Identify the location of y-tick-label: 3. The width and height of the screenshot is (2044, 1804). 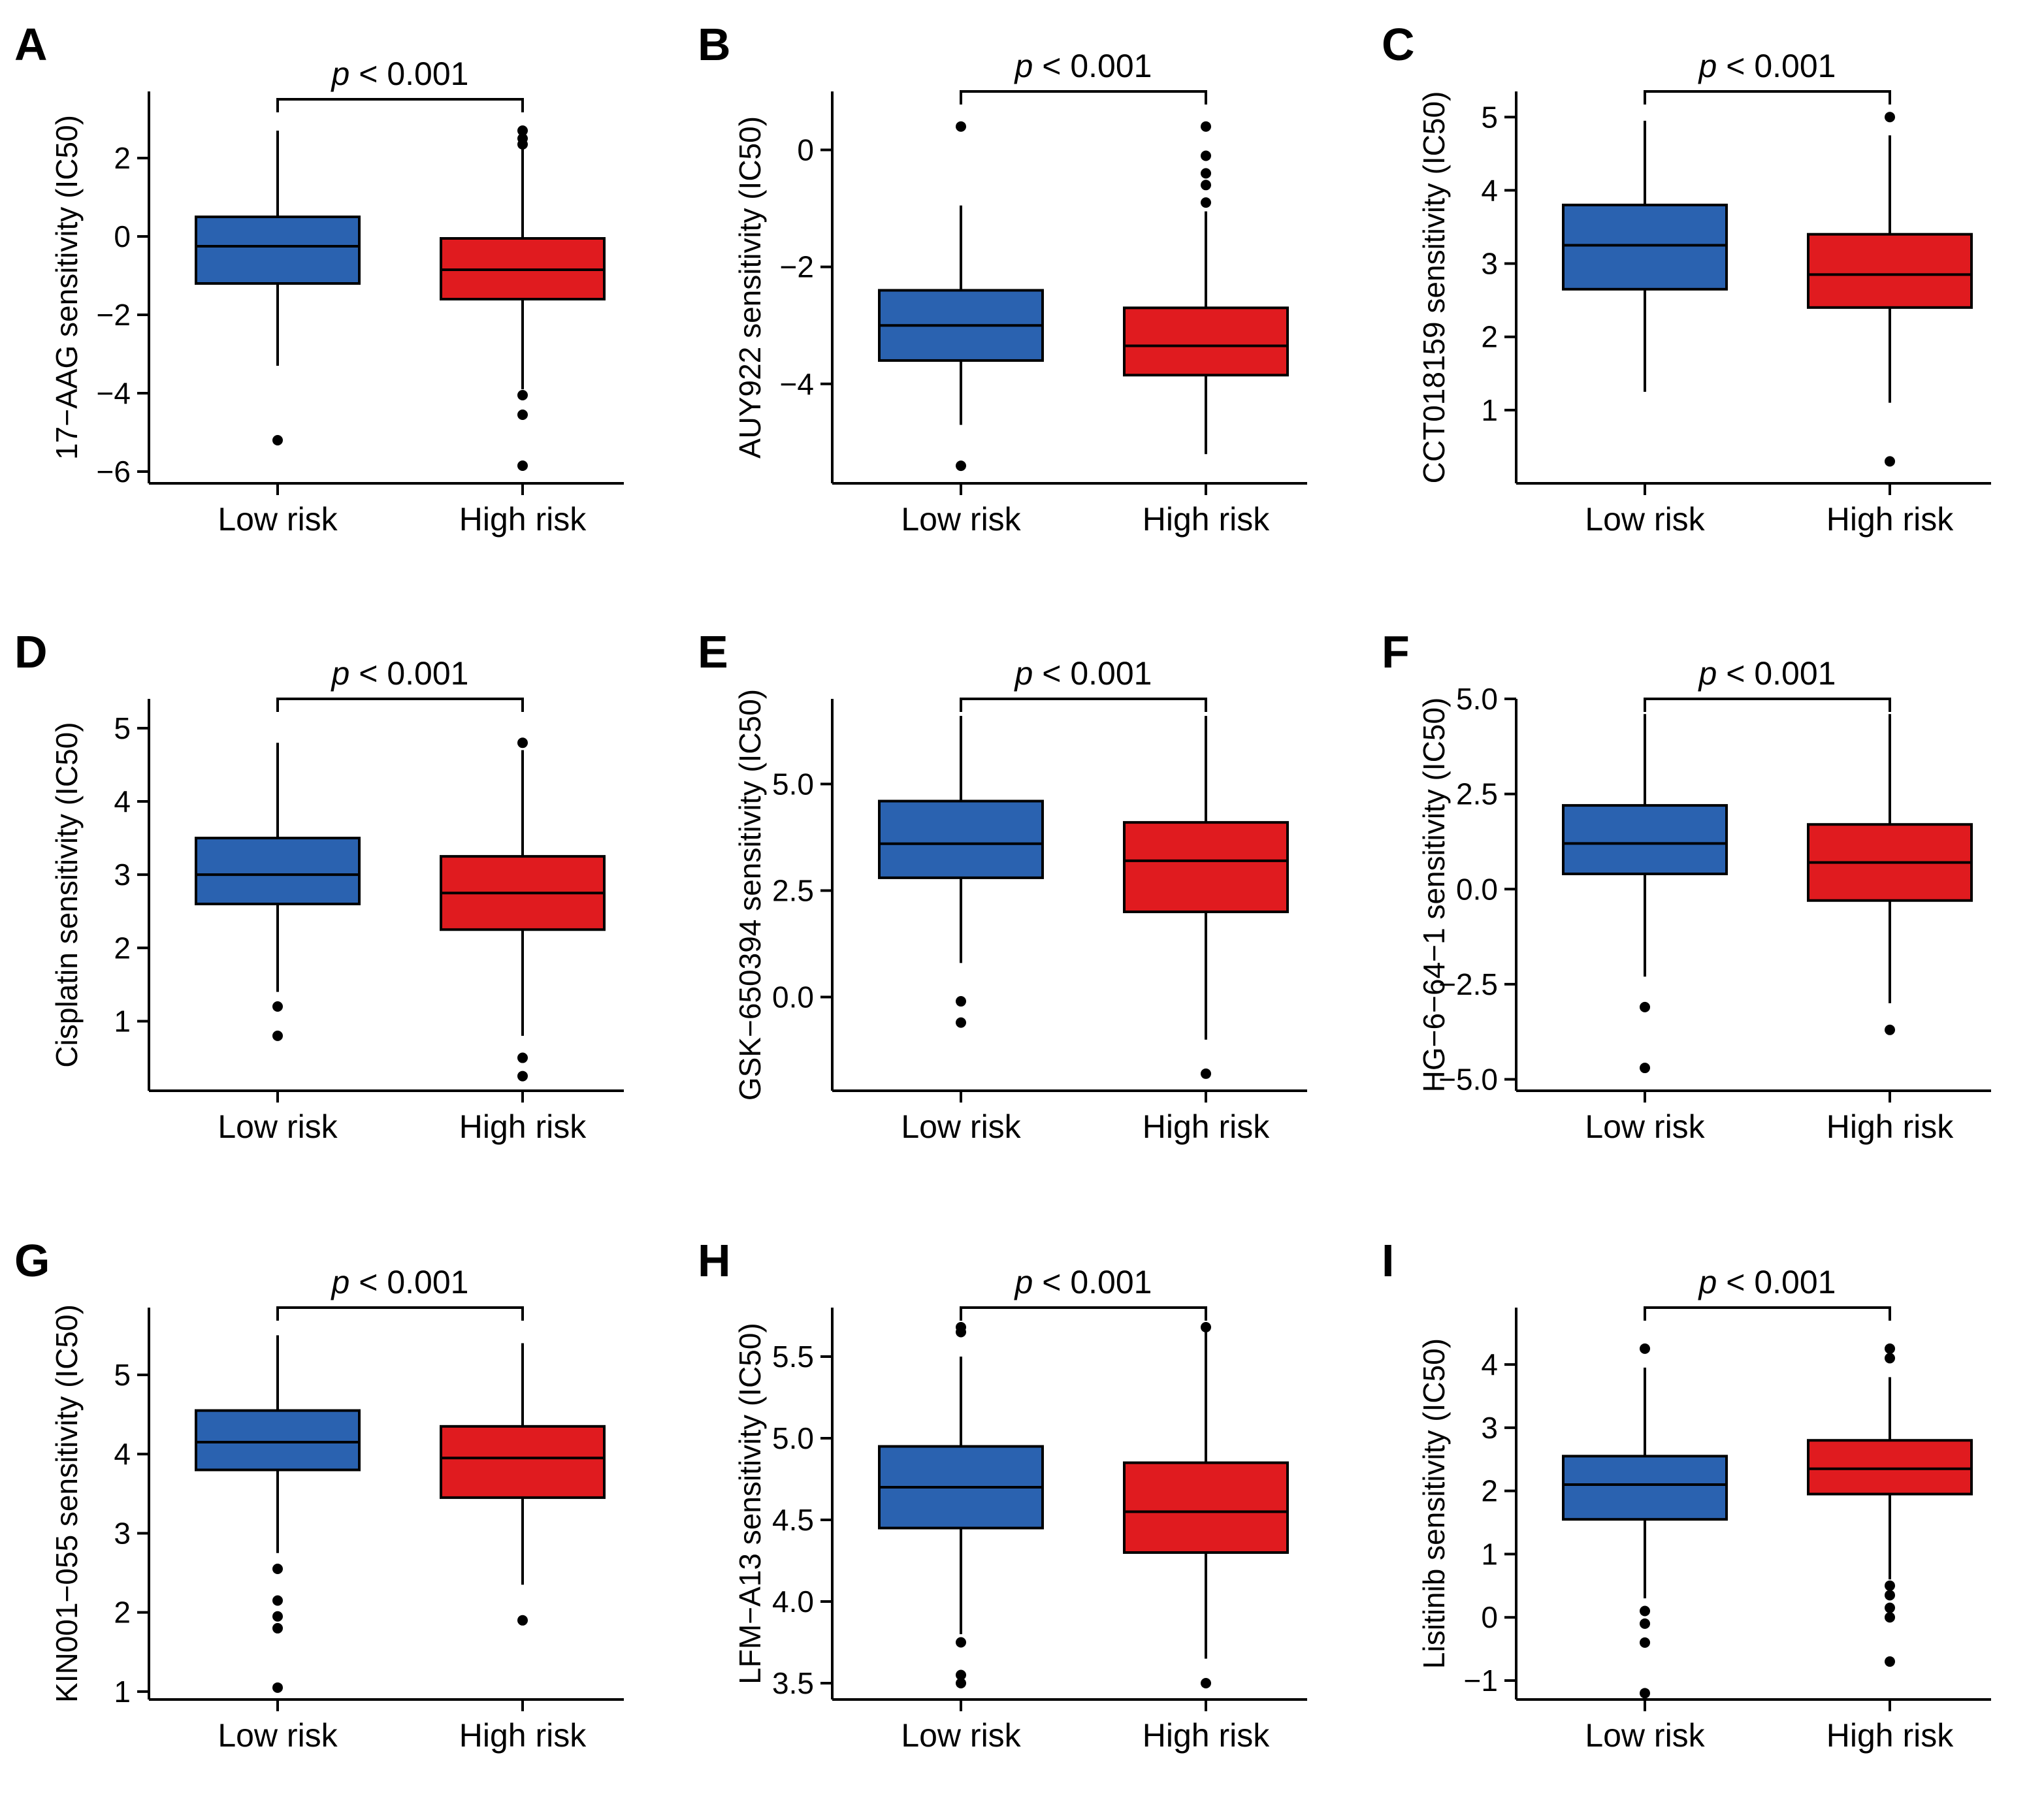
(1489, 1428).